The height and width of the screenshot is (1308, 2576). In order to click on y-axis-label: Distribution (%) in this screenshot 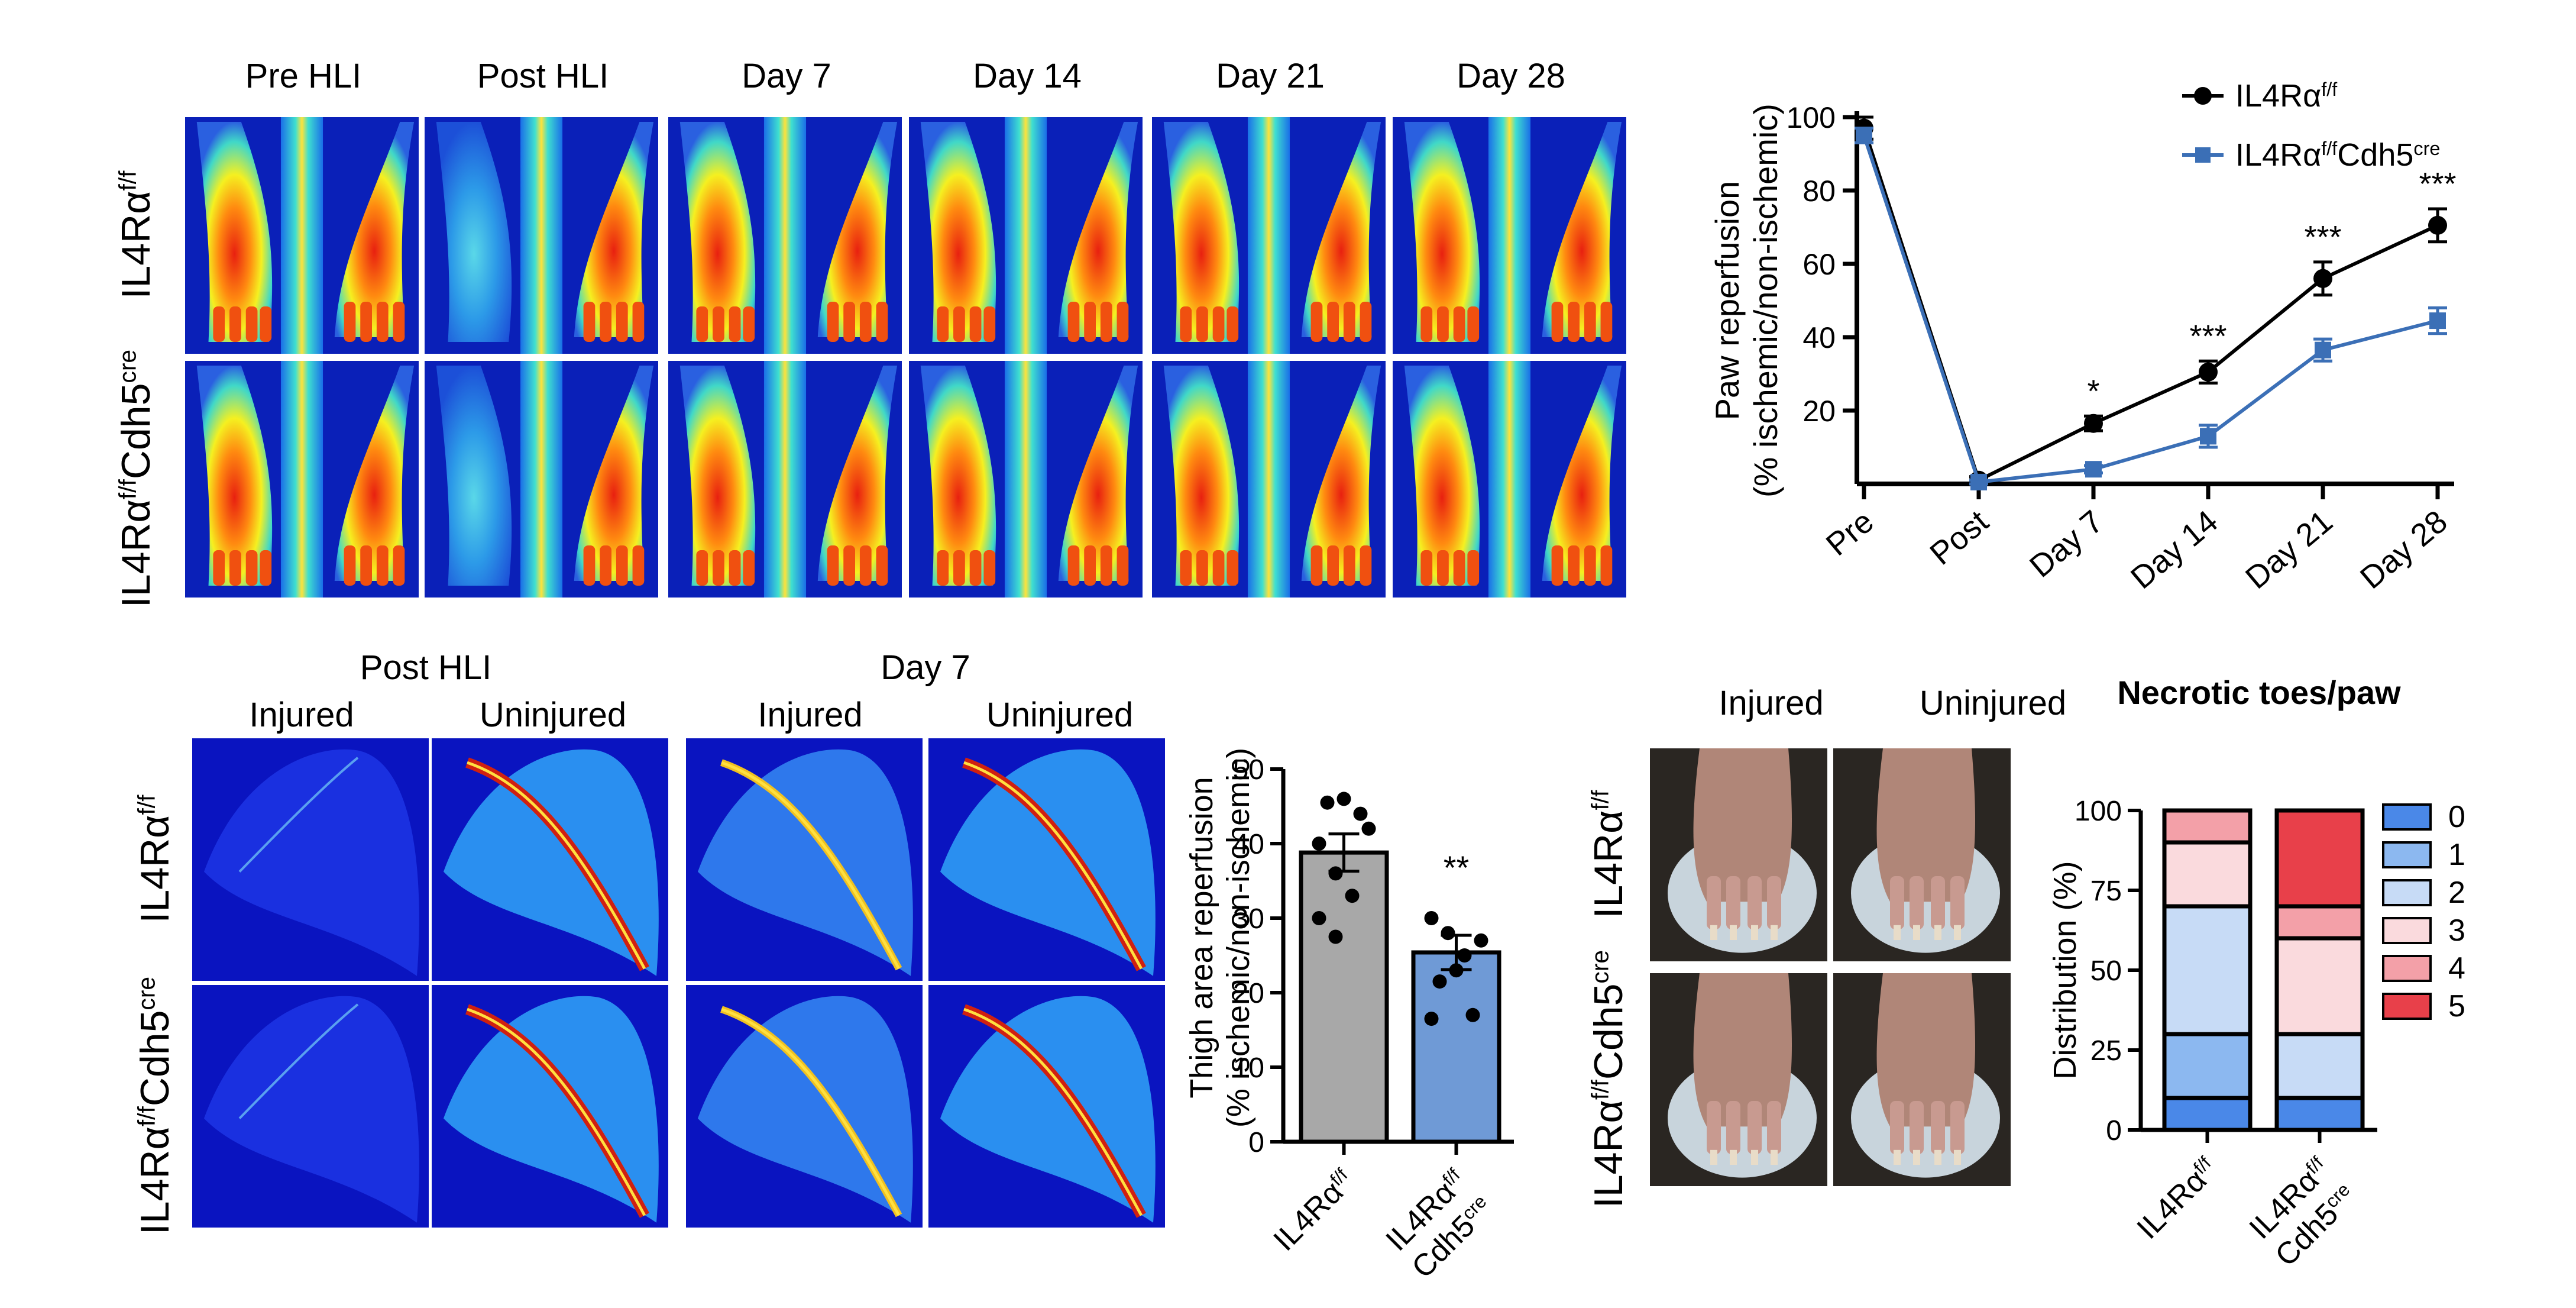, I will do `click(2065, 970)`.